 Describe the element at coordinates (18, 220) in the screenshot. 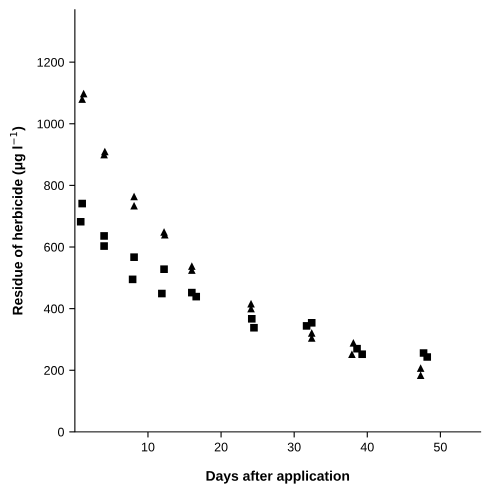

I see `y-axis-title: Residue of herbicide (μg l$^{−1}$)` at that location.